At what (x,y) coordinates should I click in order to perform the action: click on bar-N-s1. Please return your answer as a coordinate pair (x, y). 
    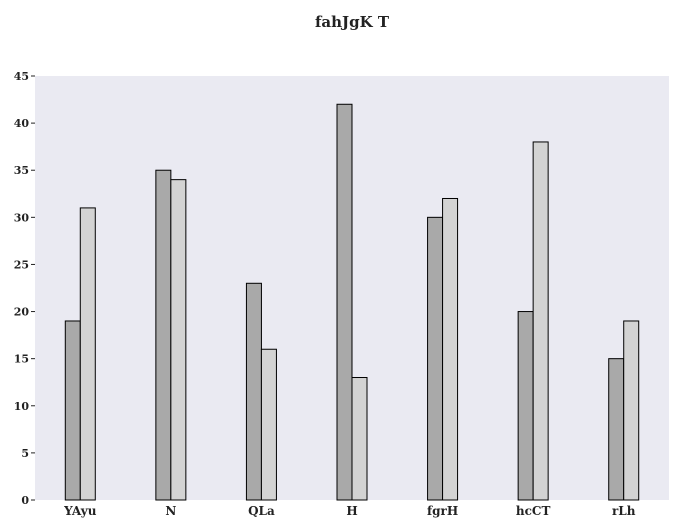
    Looking at the image, I should click on (163, 335).